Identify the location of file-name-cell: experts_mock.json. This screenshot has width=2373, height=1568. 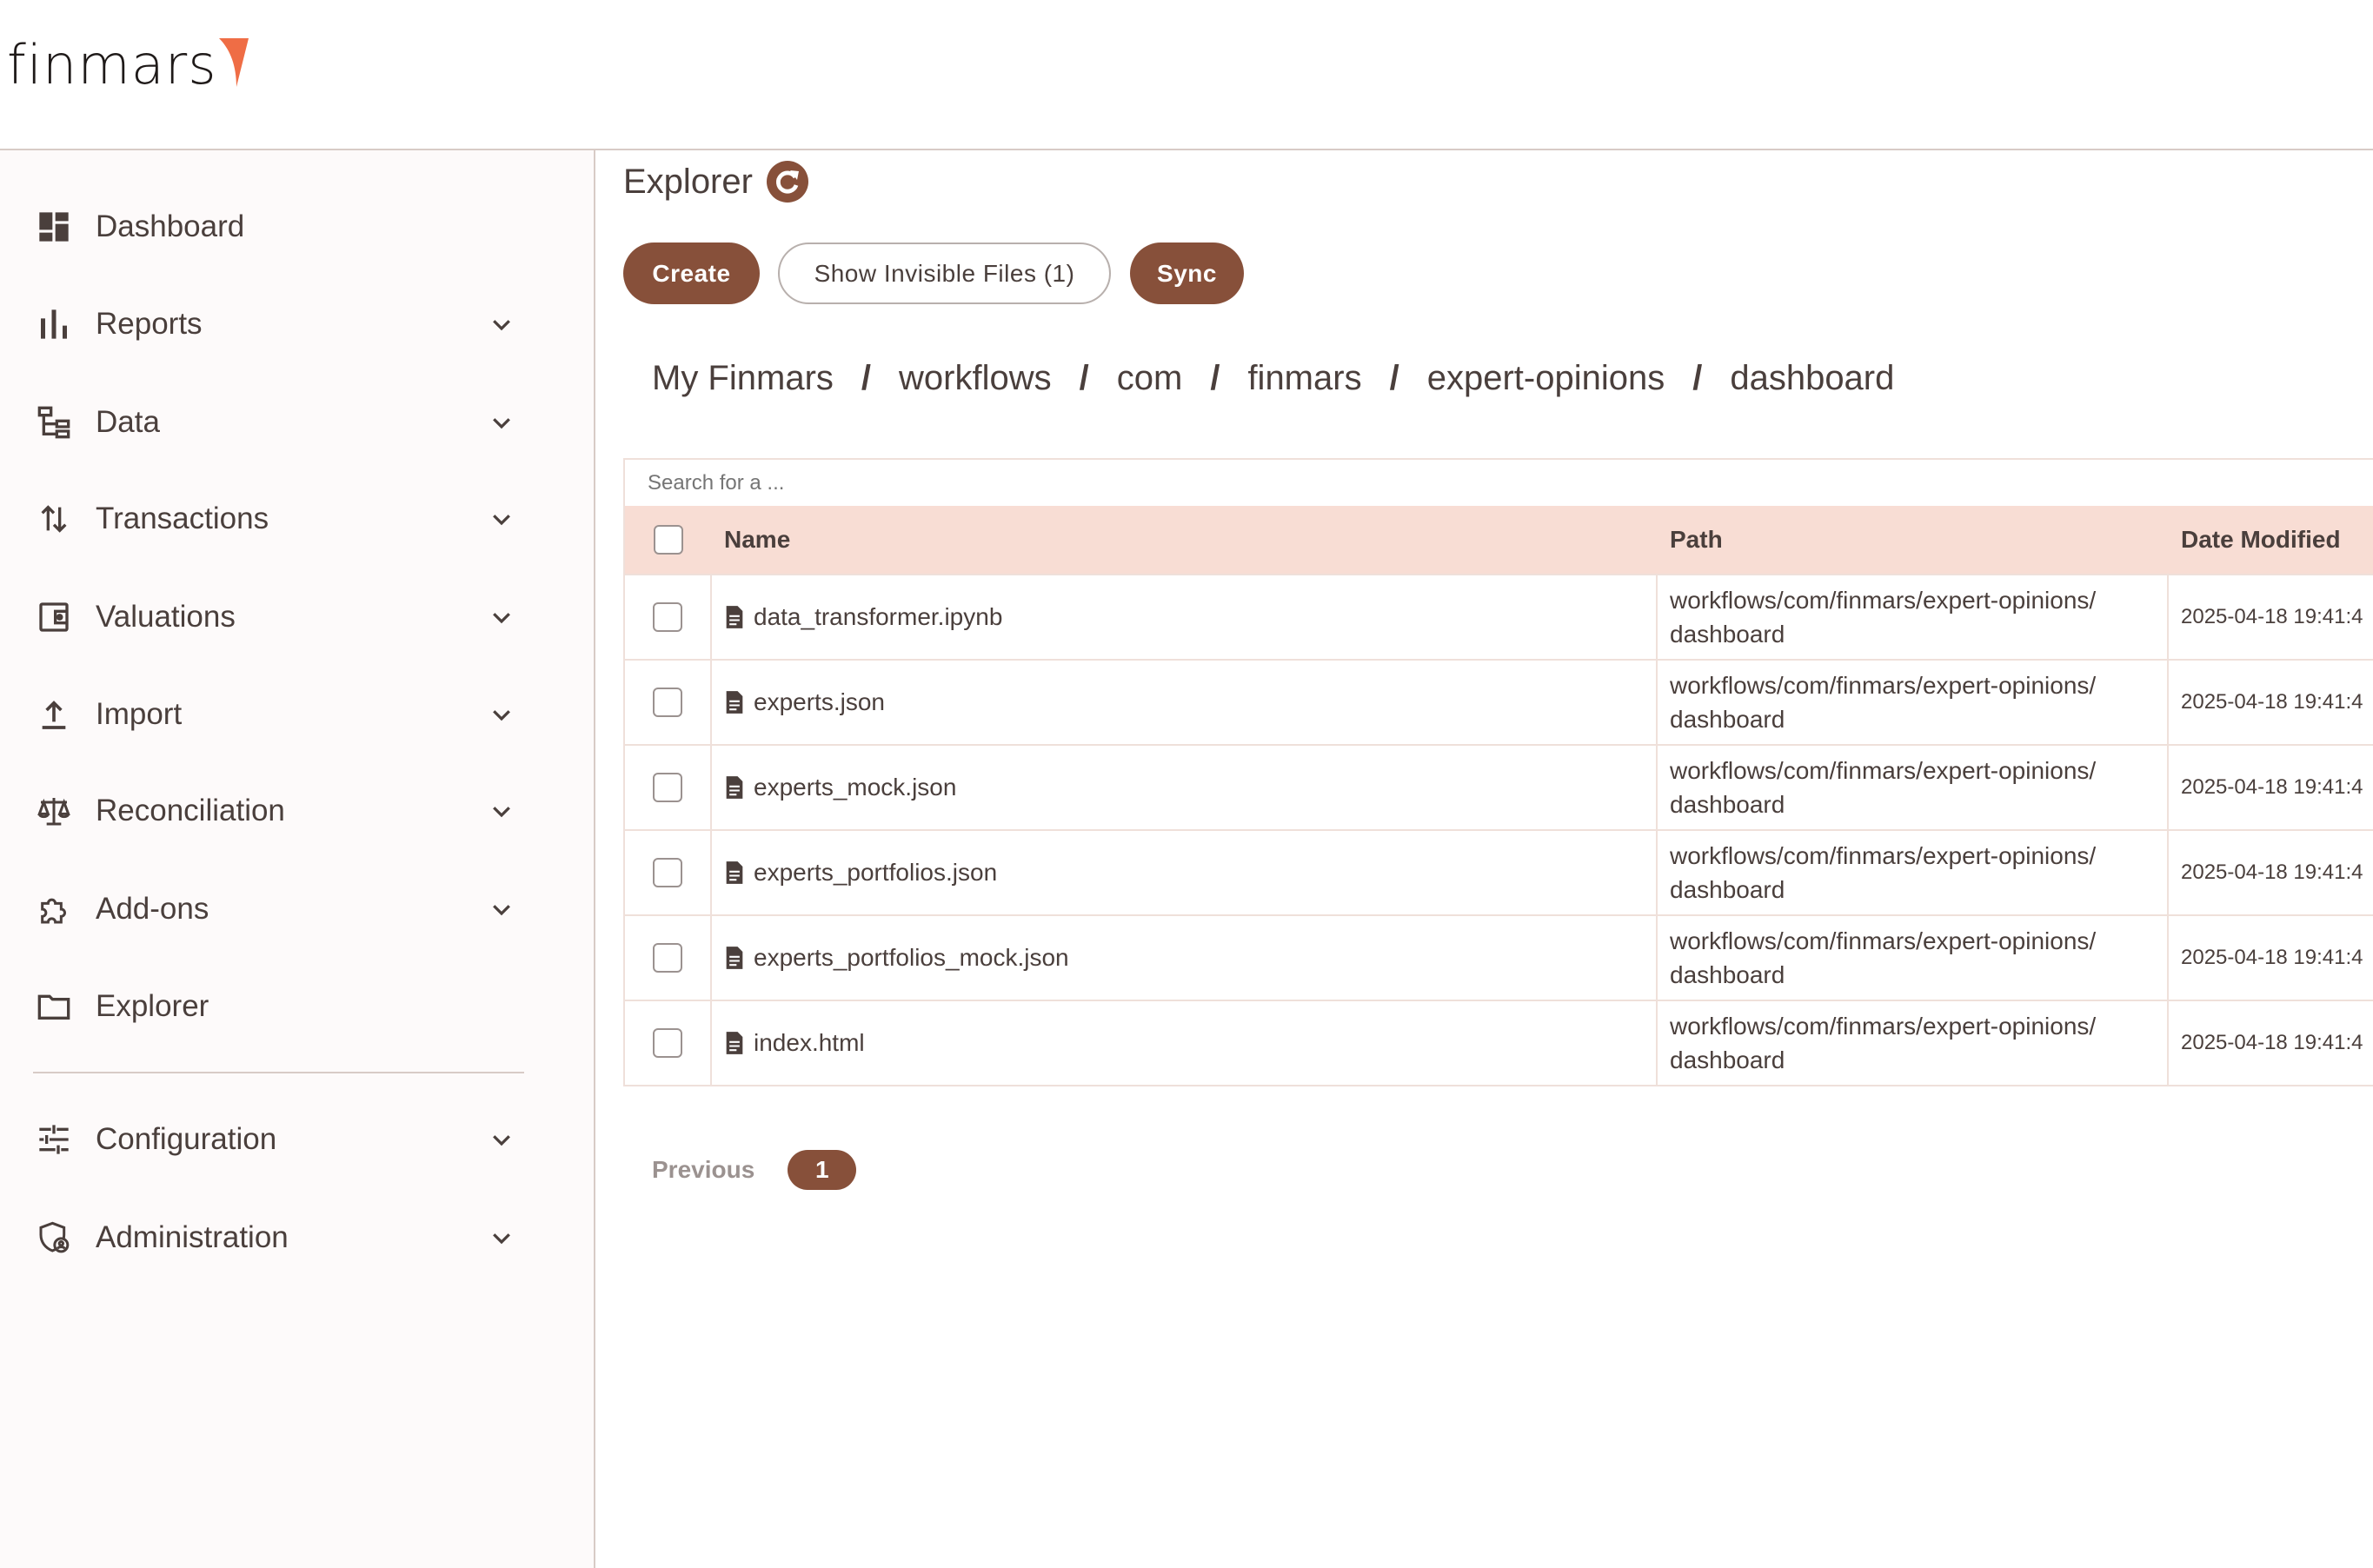
(1185, 787).